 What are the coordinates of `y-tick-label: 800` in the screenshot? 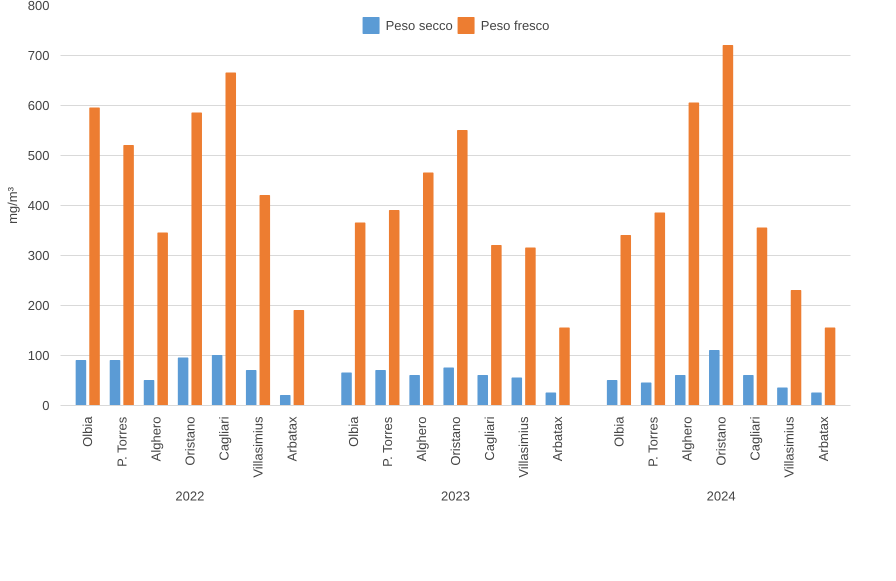 It's located at (39, 6).